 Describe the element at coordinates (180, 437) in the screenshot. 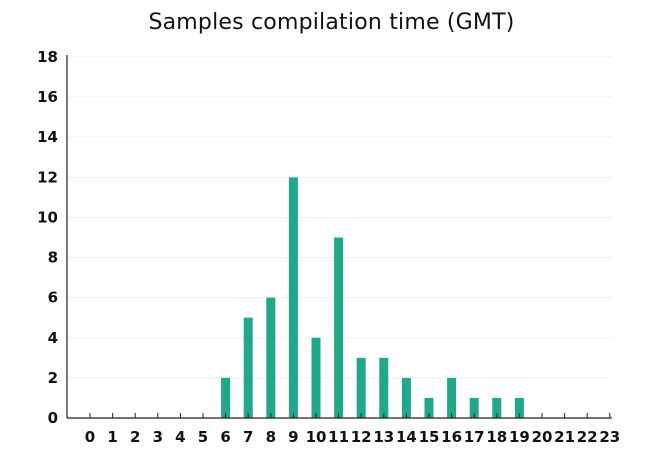

I see `x-tick-label: 4` at that location.